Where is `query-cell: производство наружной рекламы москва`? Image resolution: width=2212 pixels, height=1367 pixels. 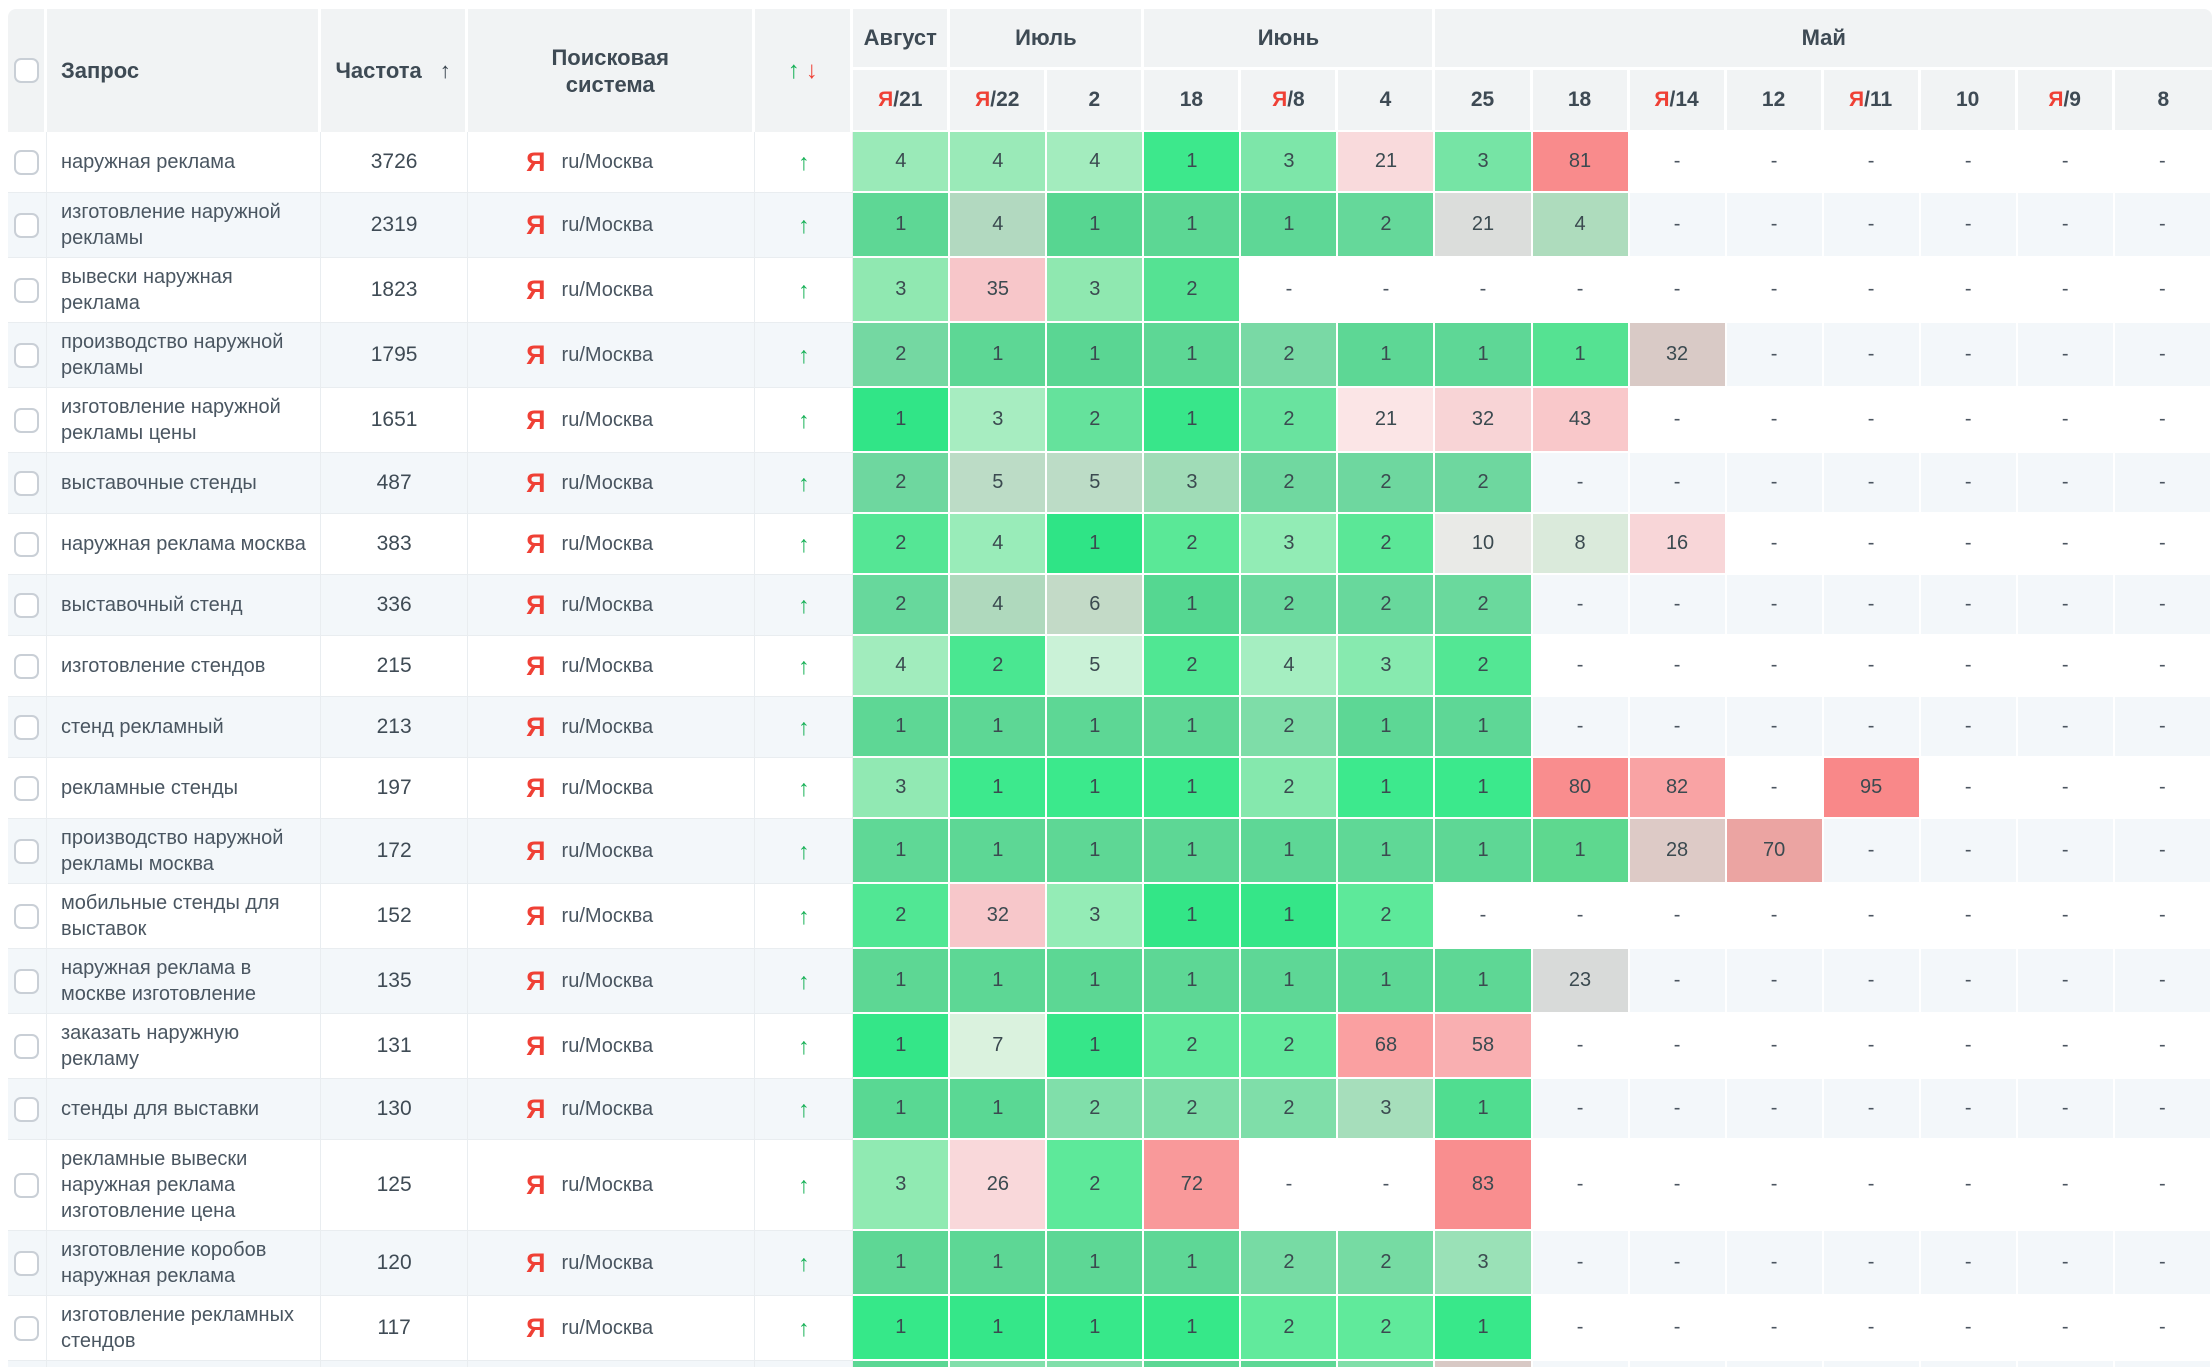 query-cell: производство наружной рекламы москва is located at coordinates (184, 851).